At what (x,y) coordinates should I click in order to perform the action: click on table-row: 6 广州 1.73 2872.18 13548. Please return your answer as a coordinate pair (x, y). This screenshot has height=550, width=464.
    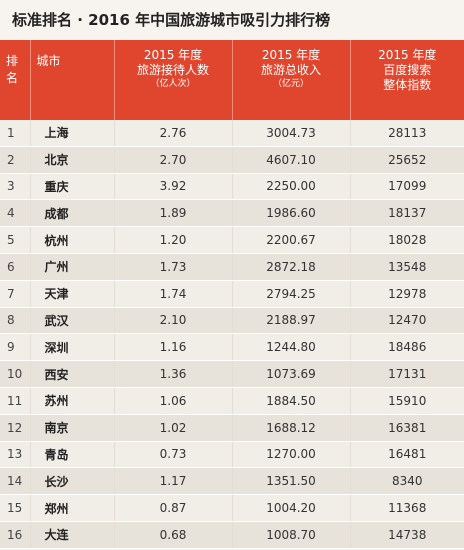
    Looking at the image, I should click on (232, 267).